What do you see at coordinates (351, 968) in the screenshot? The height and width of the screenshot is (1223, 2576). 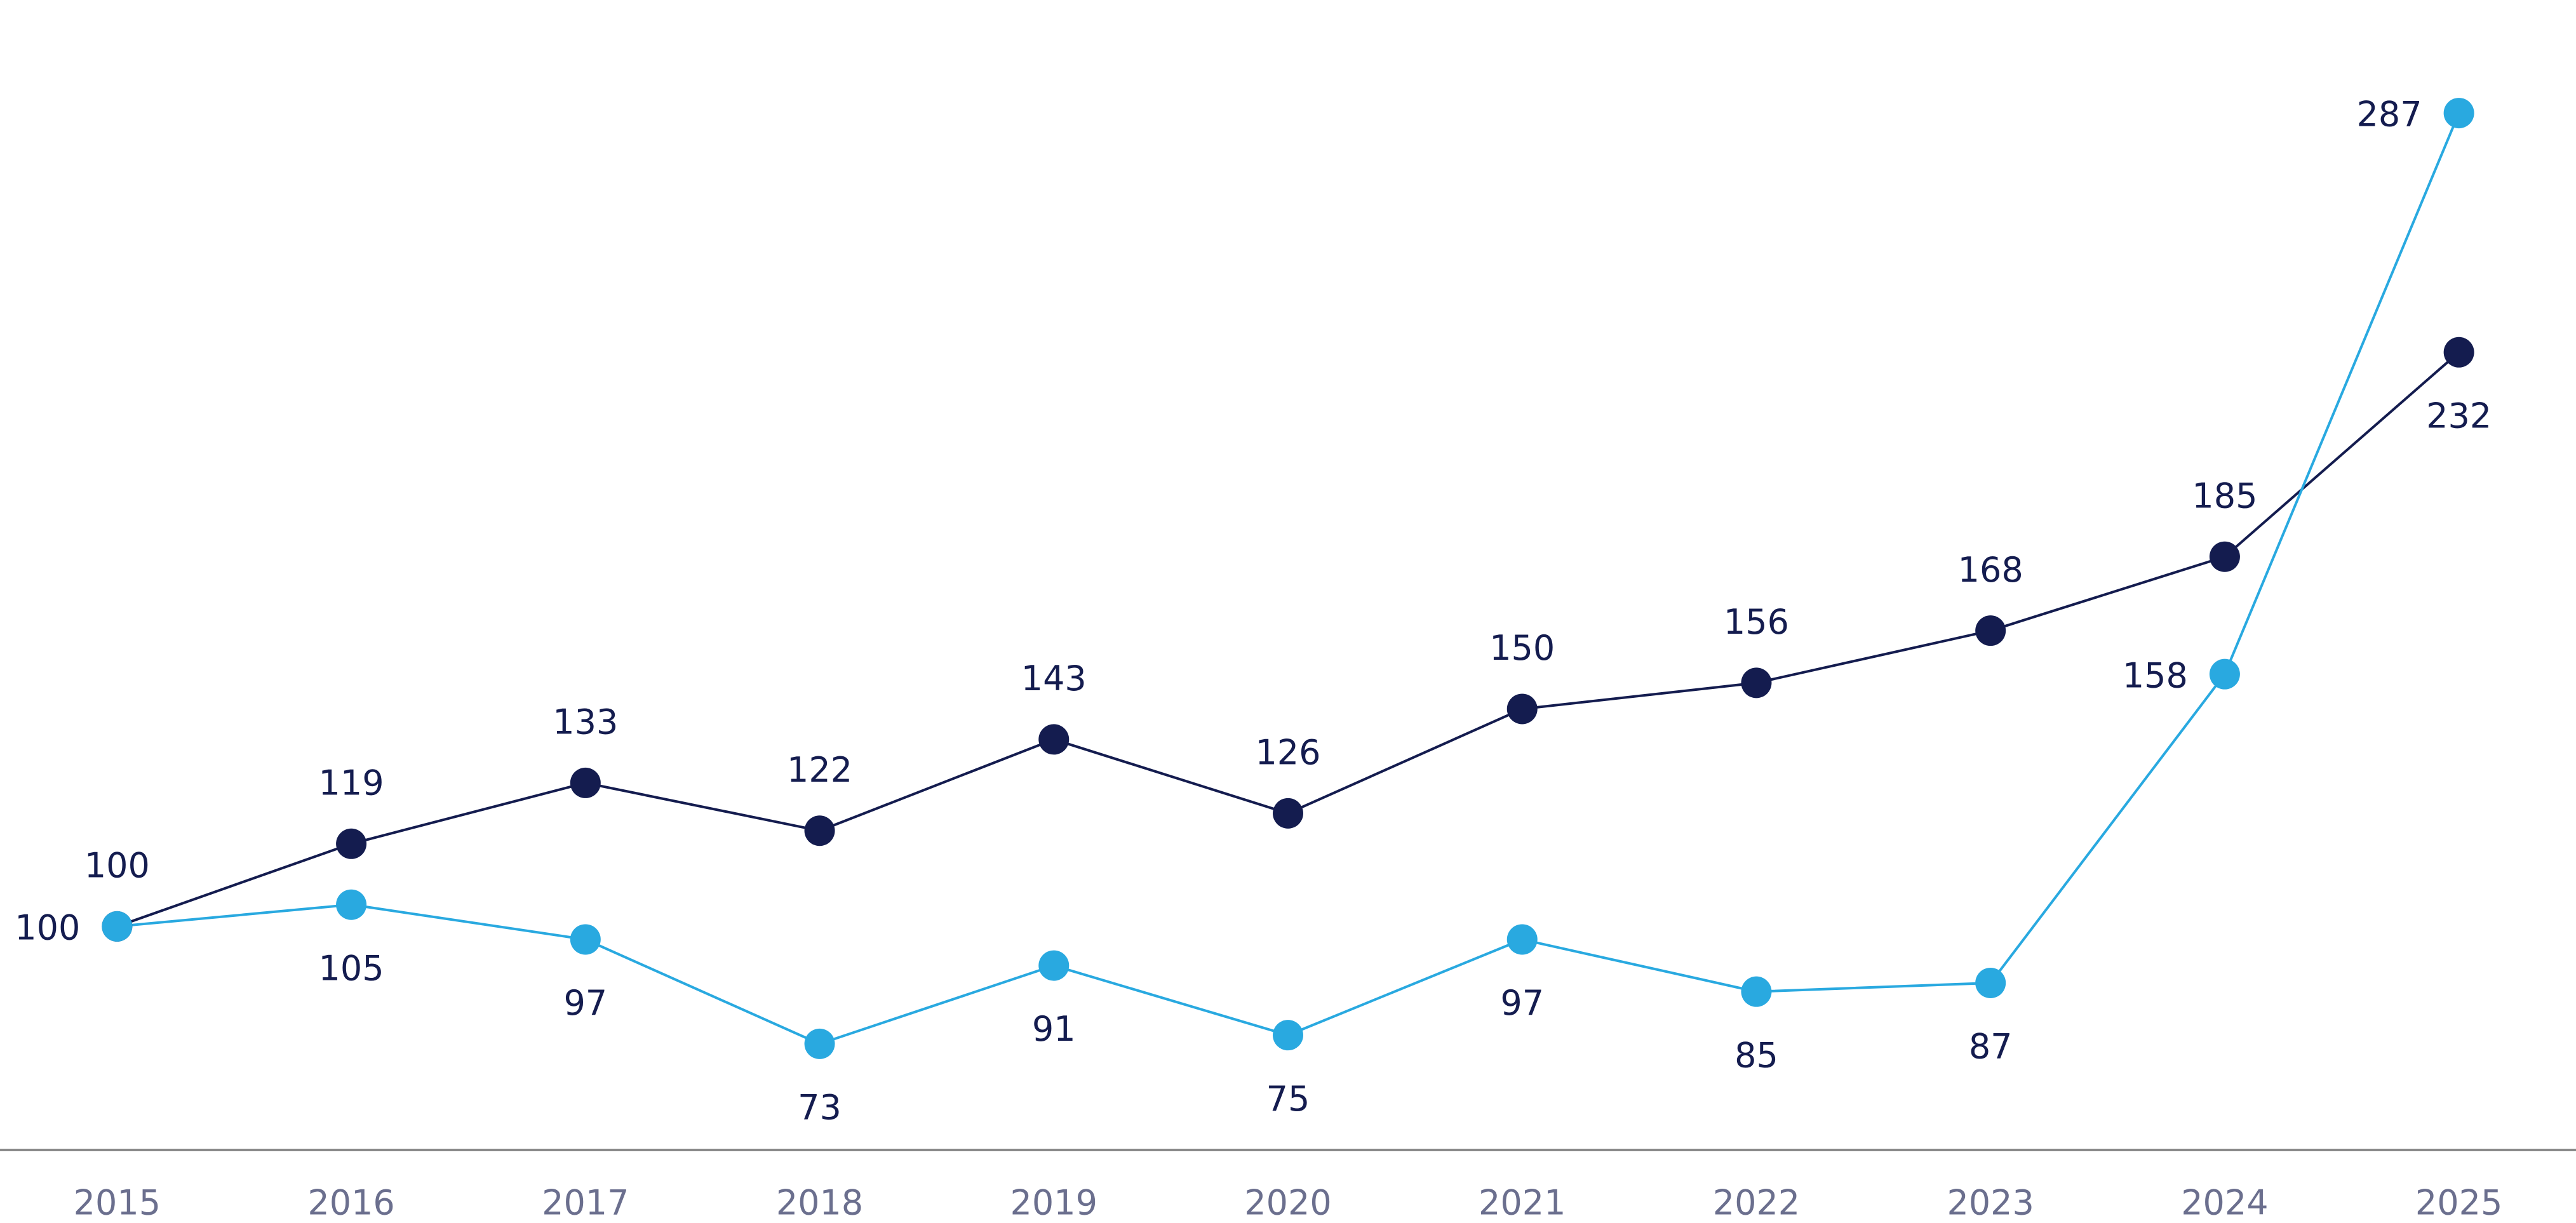 I see `data-label: 105` at bounding box center [351, 968].